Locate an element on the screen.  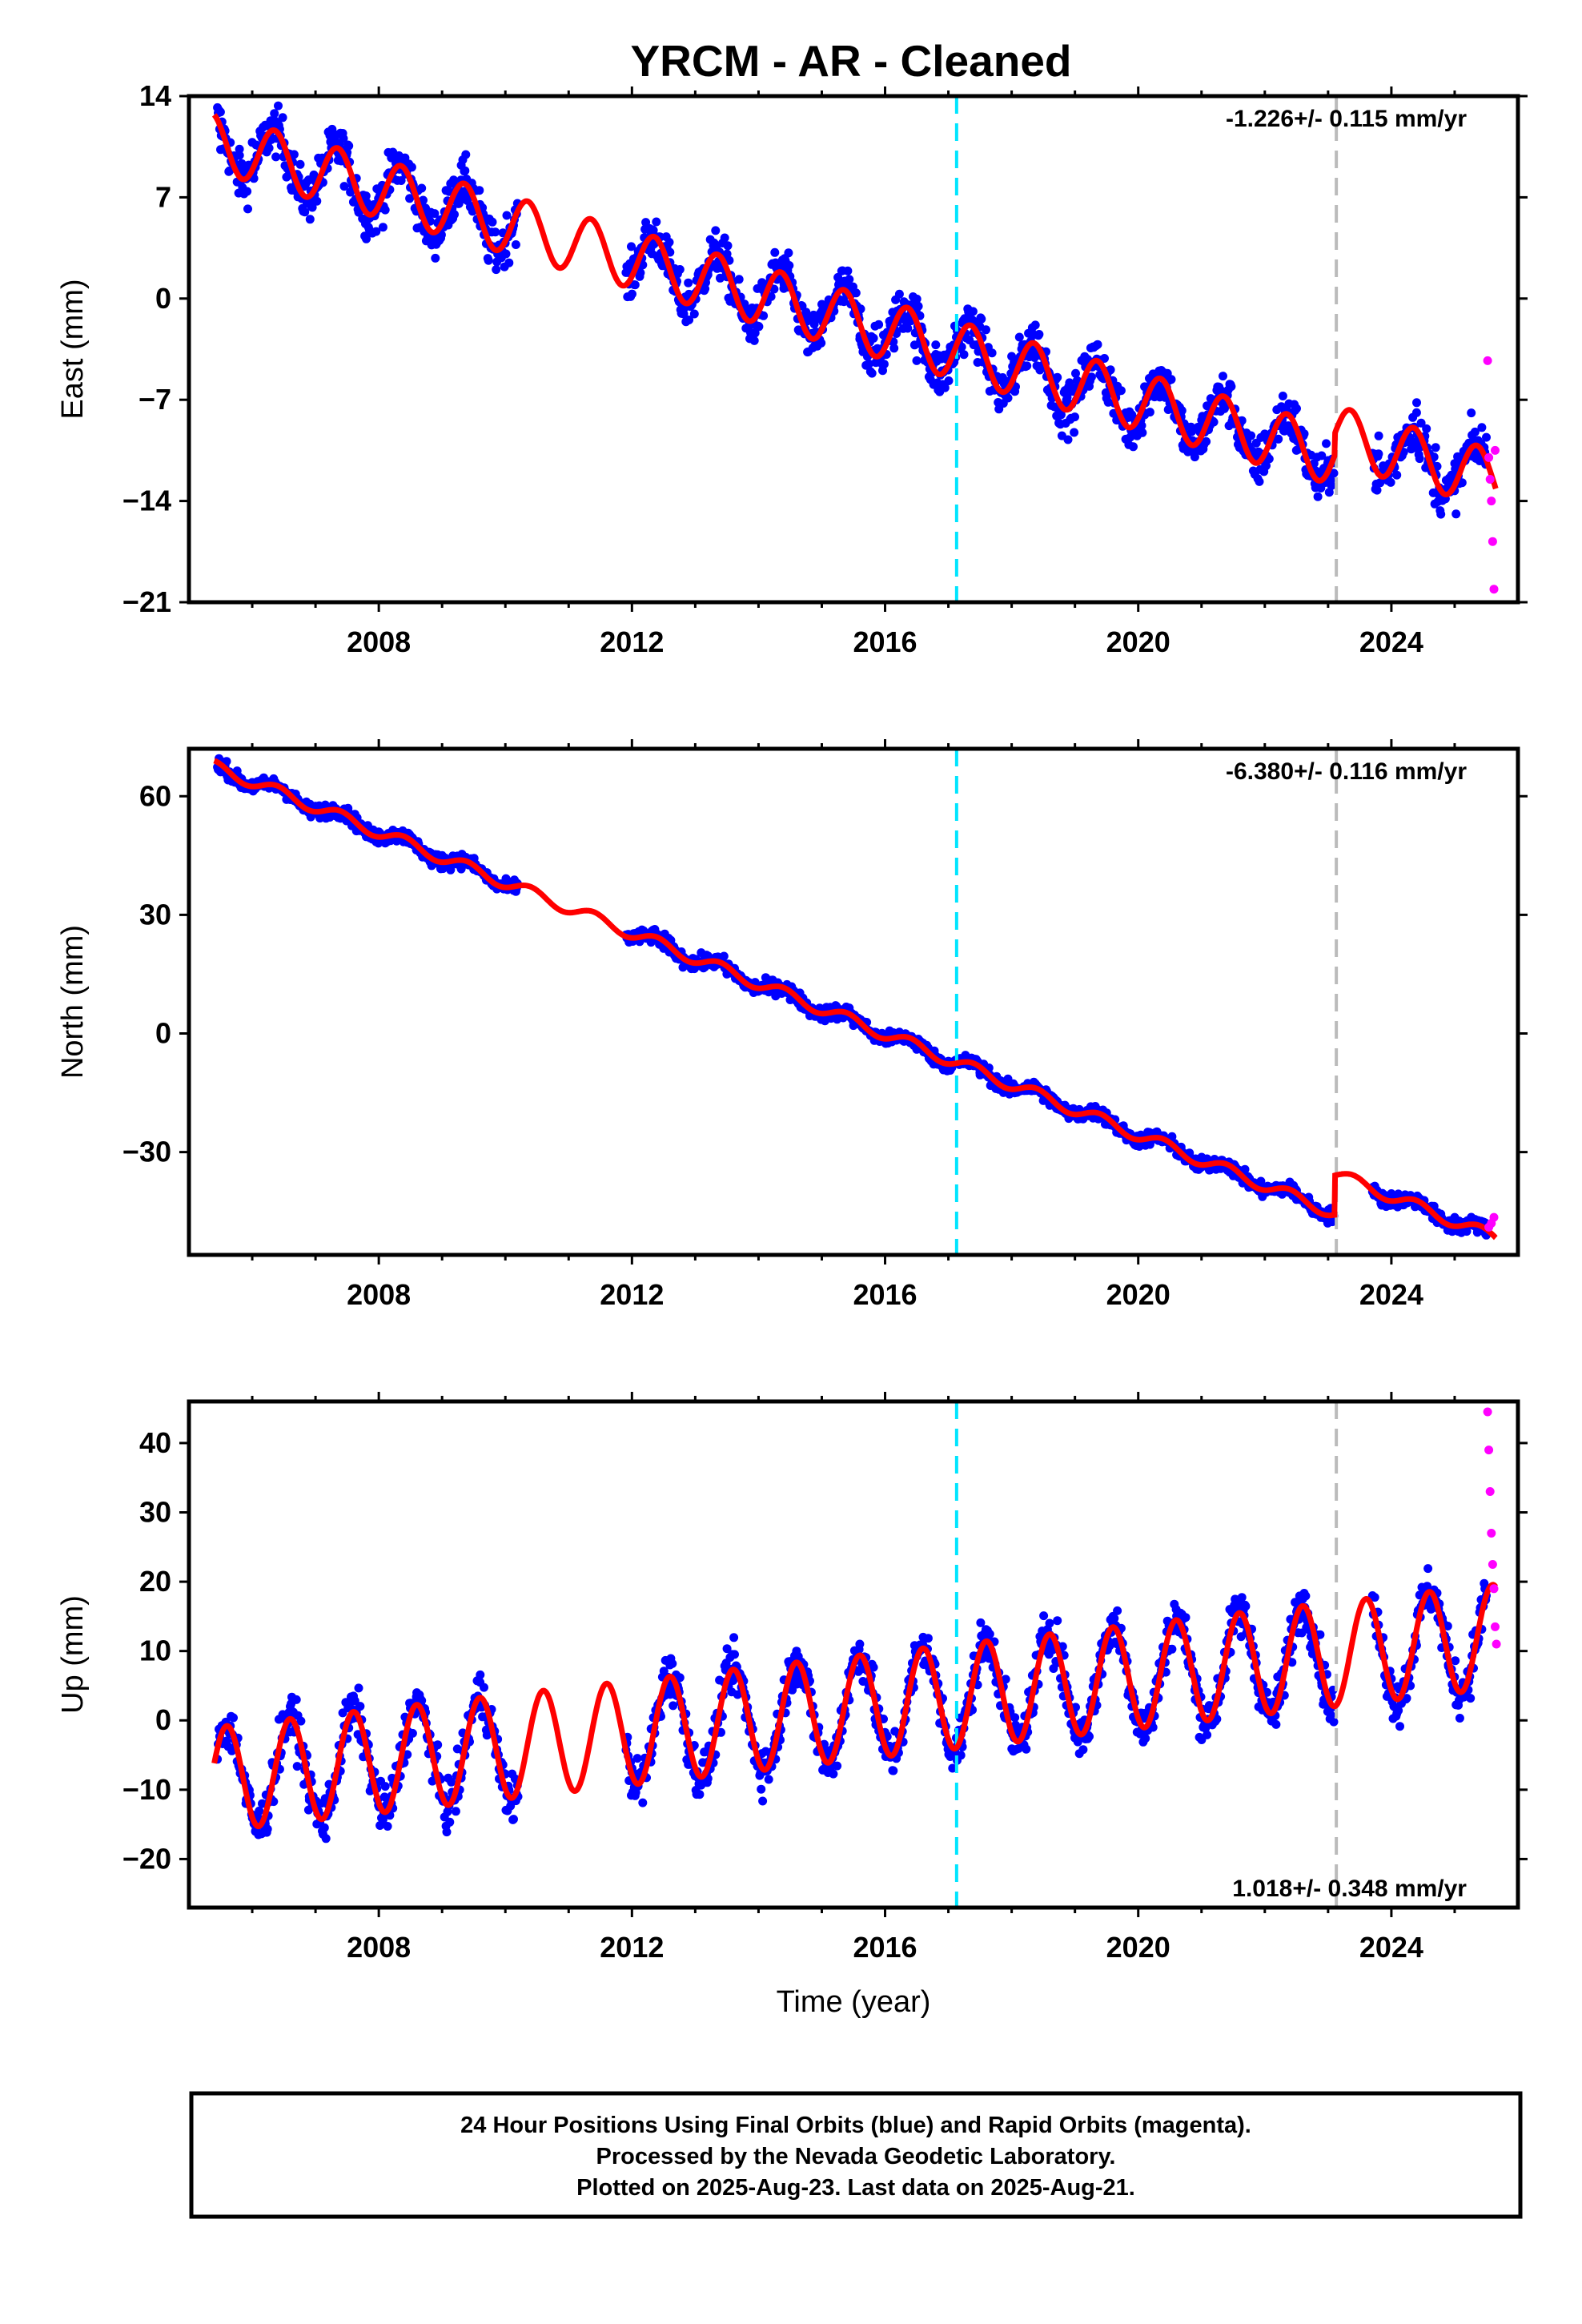
east-xtick-label: 2024 is located at coordinates (1391, 641).